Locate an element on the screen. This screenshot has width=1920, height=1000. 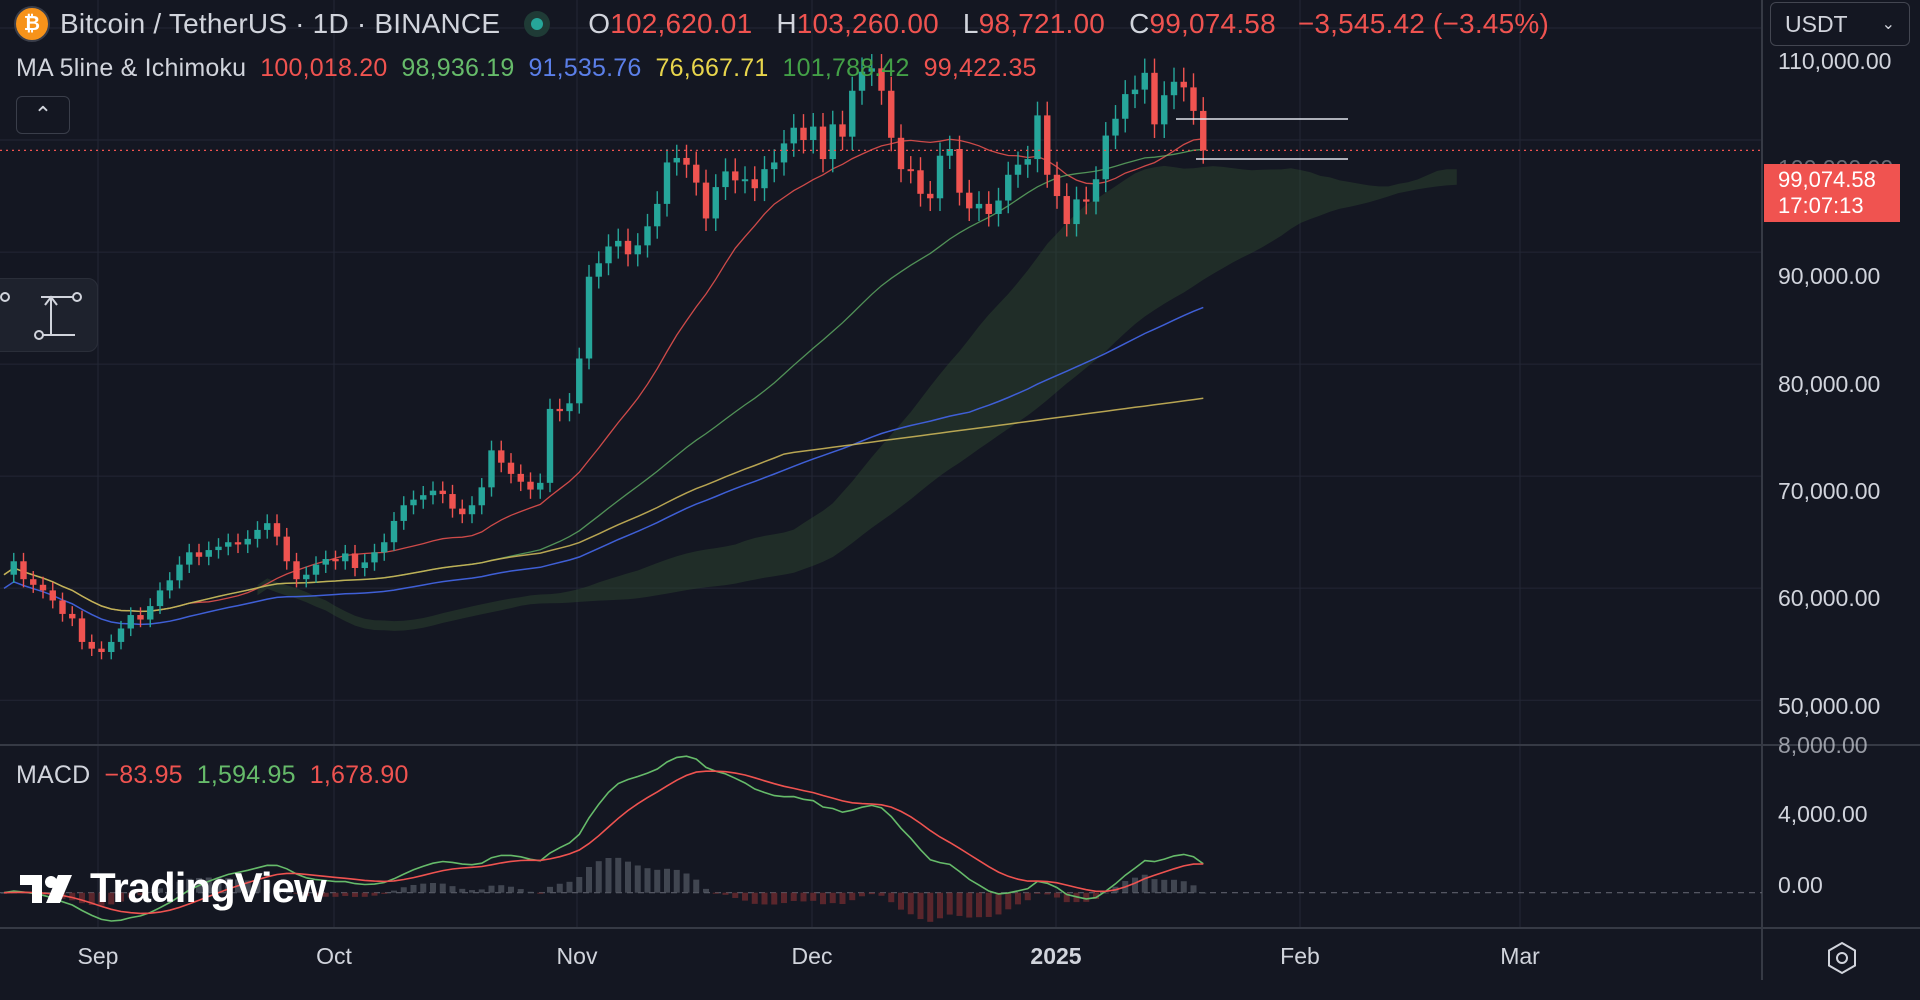
macd-legend: MACD −83.95 1,594.95 1,678.90 is located at coordinates (212, 775).